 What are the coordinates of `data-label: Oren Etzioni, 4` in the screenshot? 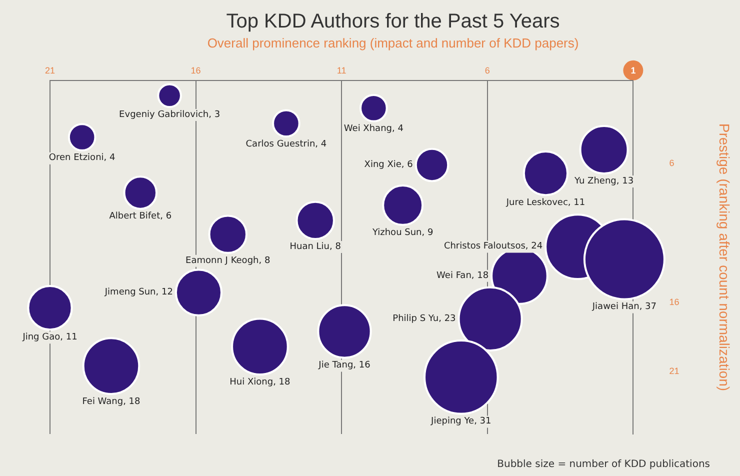 It's located at (82, 158).